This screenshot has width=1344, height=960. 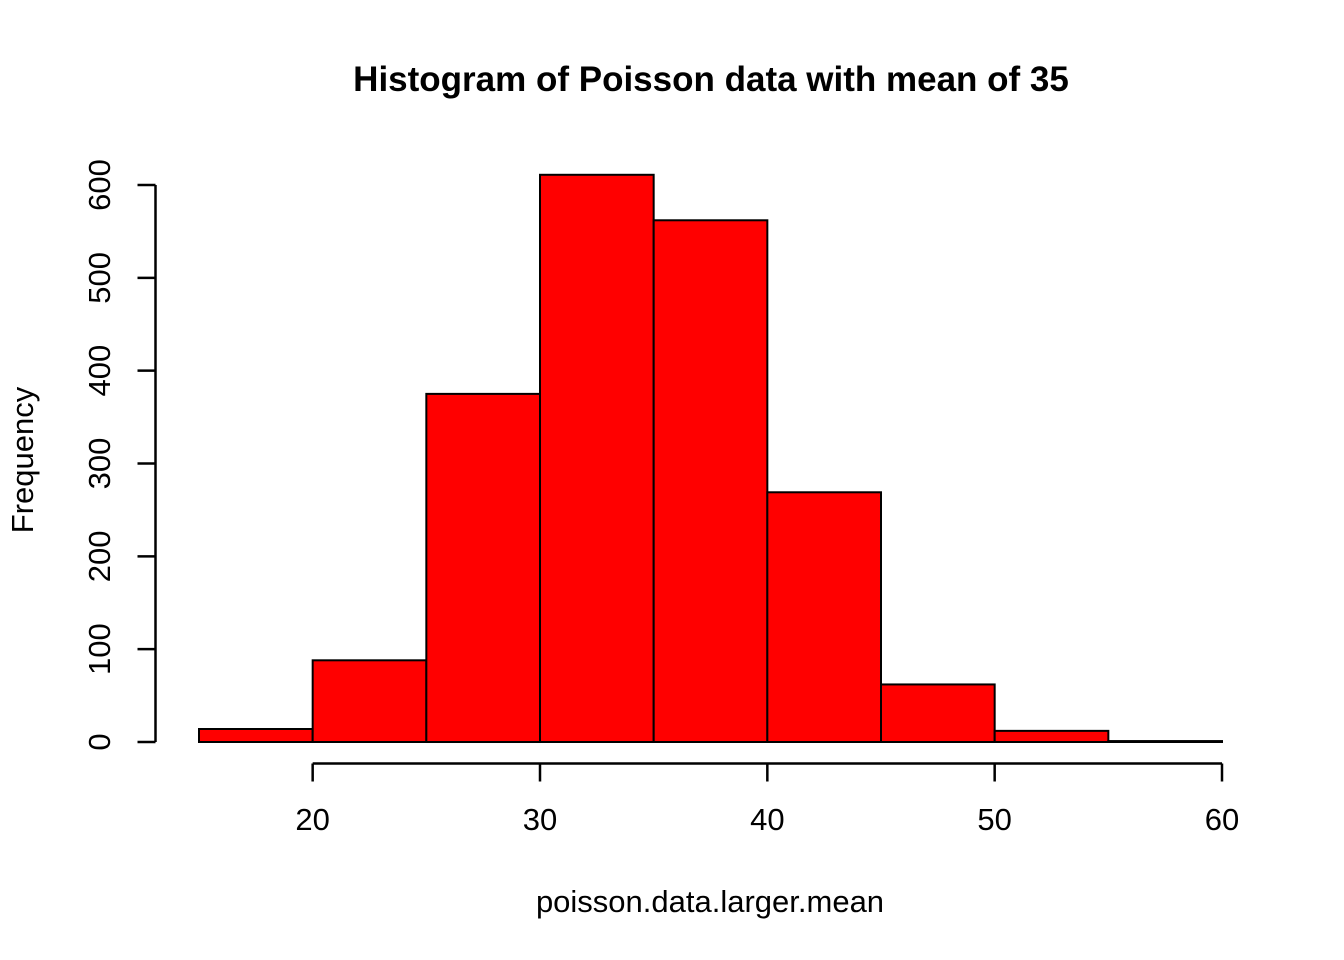 I want to click on y-tick-label: 400, so click(x=99, y=371).